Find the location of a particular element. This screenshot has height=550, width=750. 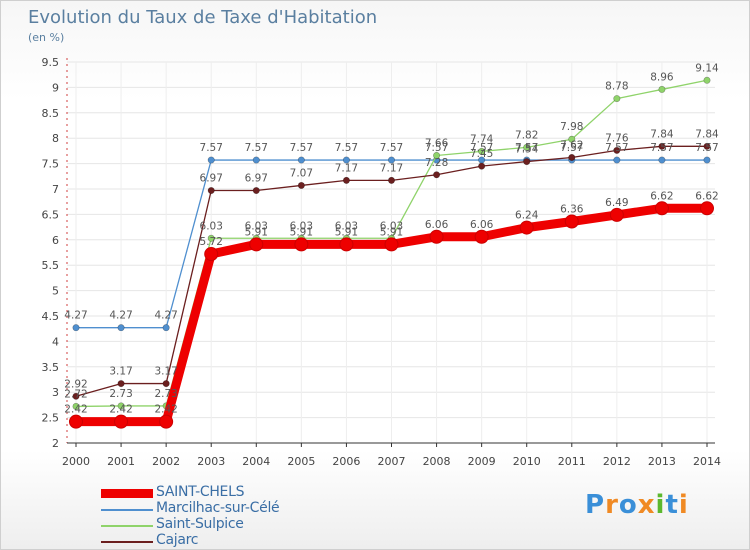

data-label: 4.27 is located at coordinates (75, 316).